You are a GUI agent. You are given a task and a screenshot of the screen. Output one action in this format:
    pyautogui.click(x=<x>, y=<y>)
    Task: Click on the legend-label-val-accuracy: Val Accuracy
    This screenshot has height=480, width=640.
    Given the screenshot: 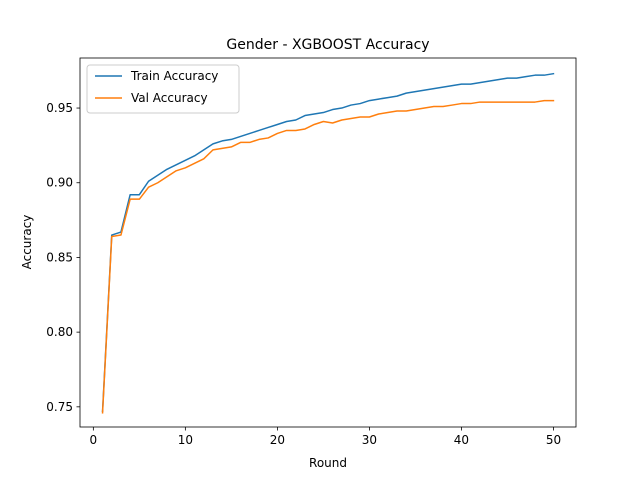 What is the action you would take?
    pyautogui.click(x=169, y=98)
    